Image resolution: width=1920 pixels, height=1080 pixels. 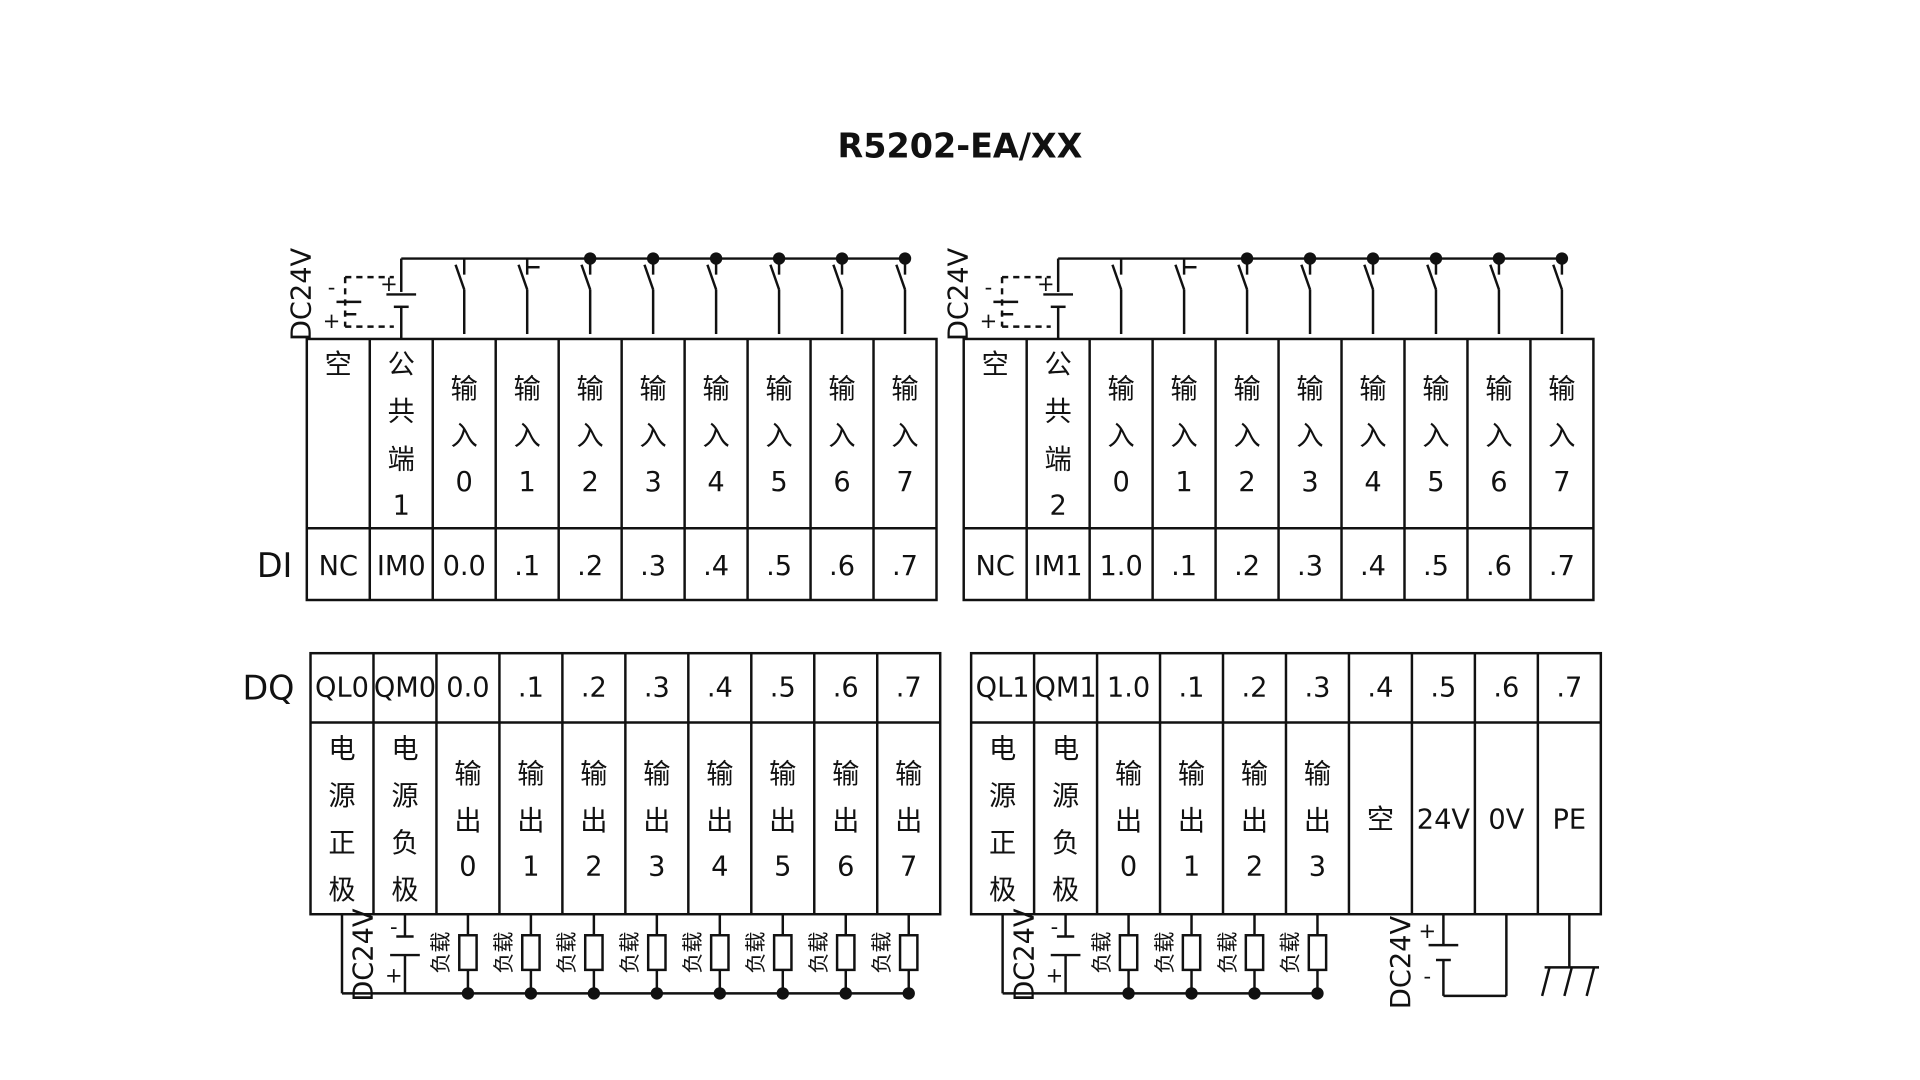 What do you see at coordinates (1570, 820) in the screenshot?
I see `terminal-description: PE` at bounding box center [1570, 820].